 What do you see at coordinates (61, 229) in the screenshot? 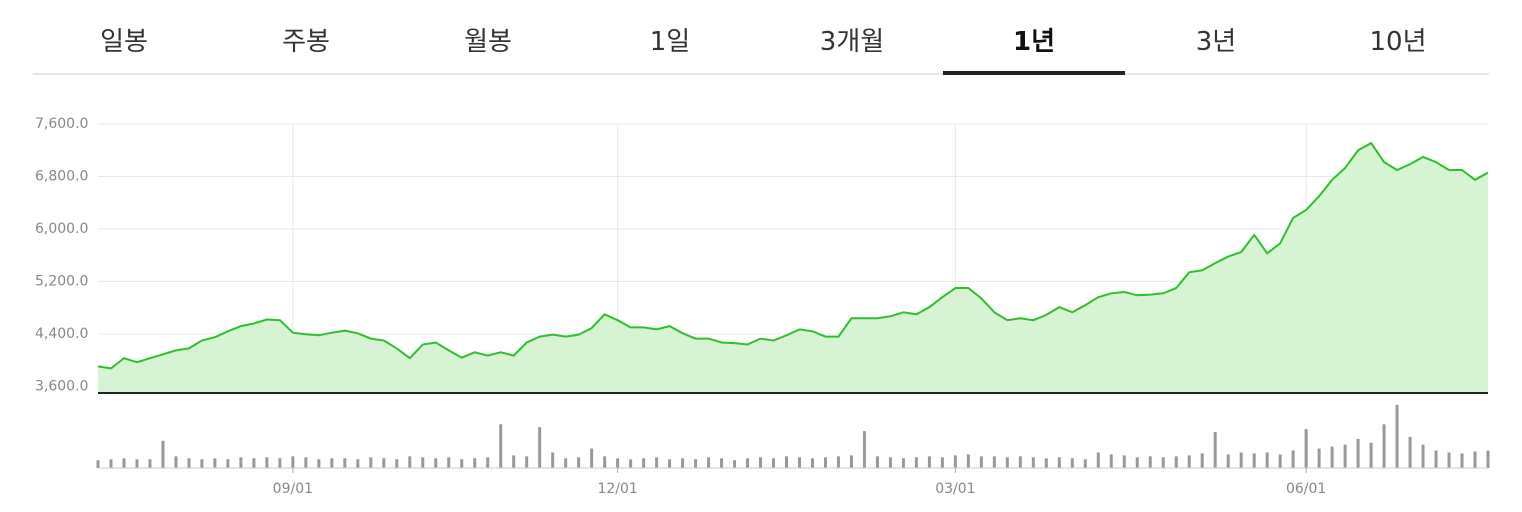
I see `y-tick-label: 6,000.0` at bounding box center [61, 229].